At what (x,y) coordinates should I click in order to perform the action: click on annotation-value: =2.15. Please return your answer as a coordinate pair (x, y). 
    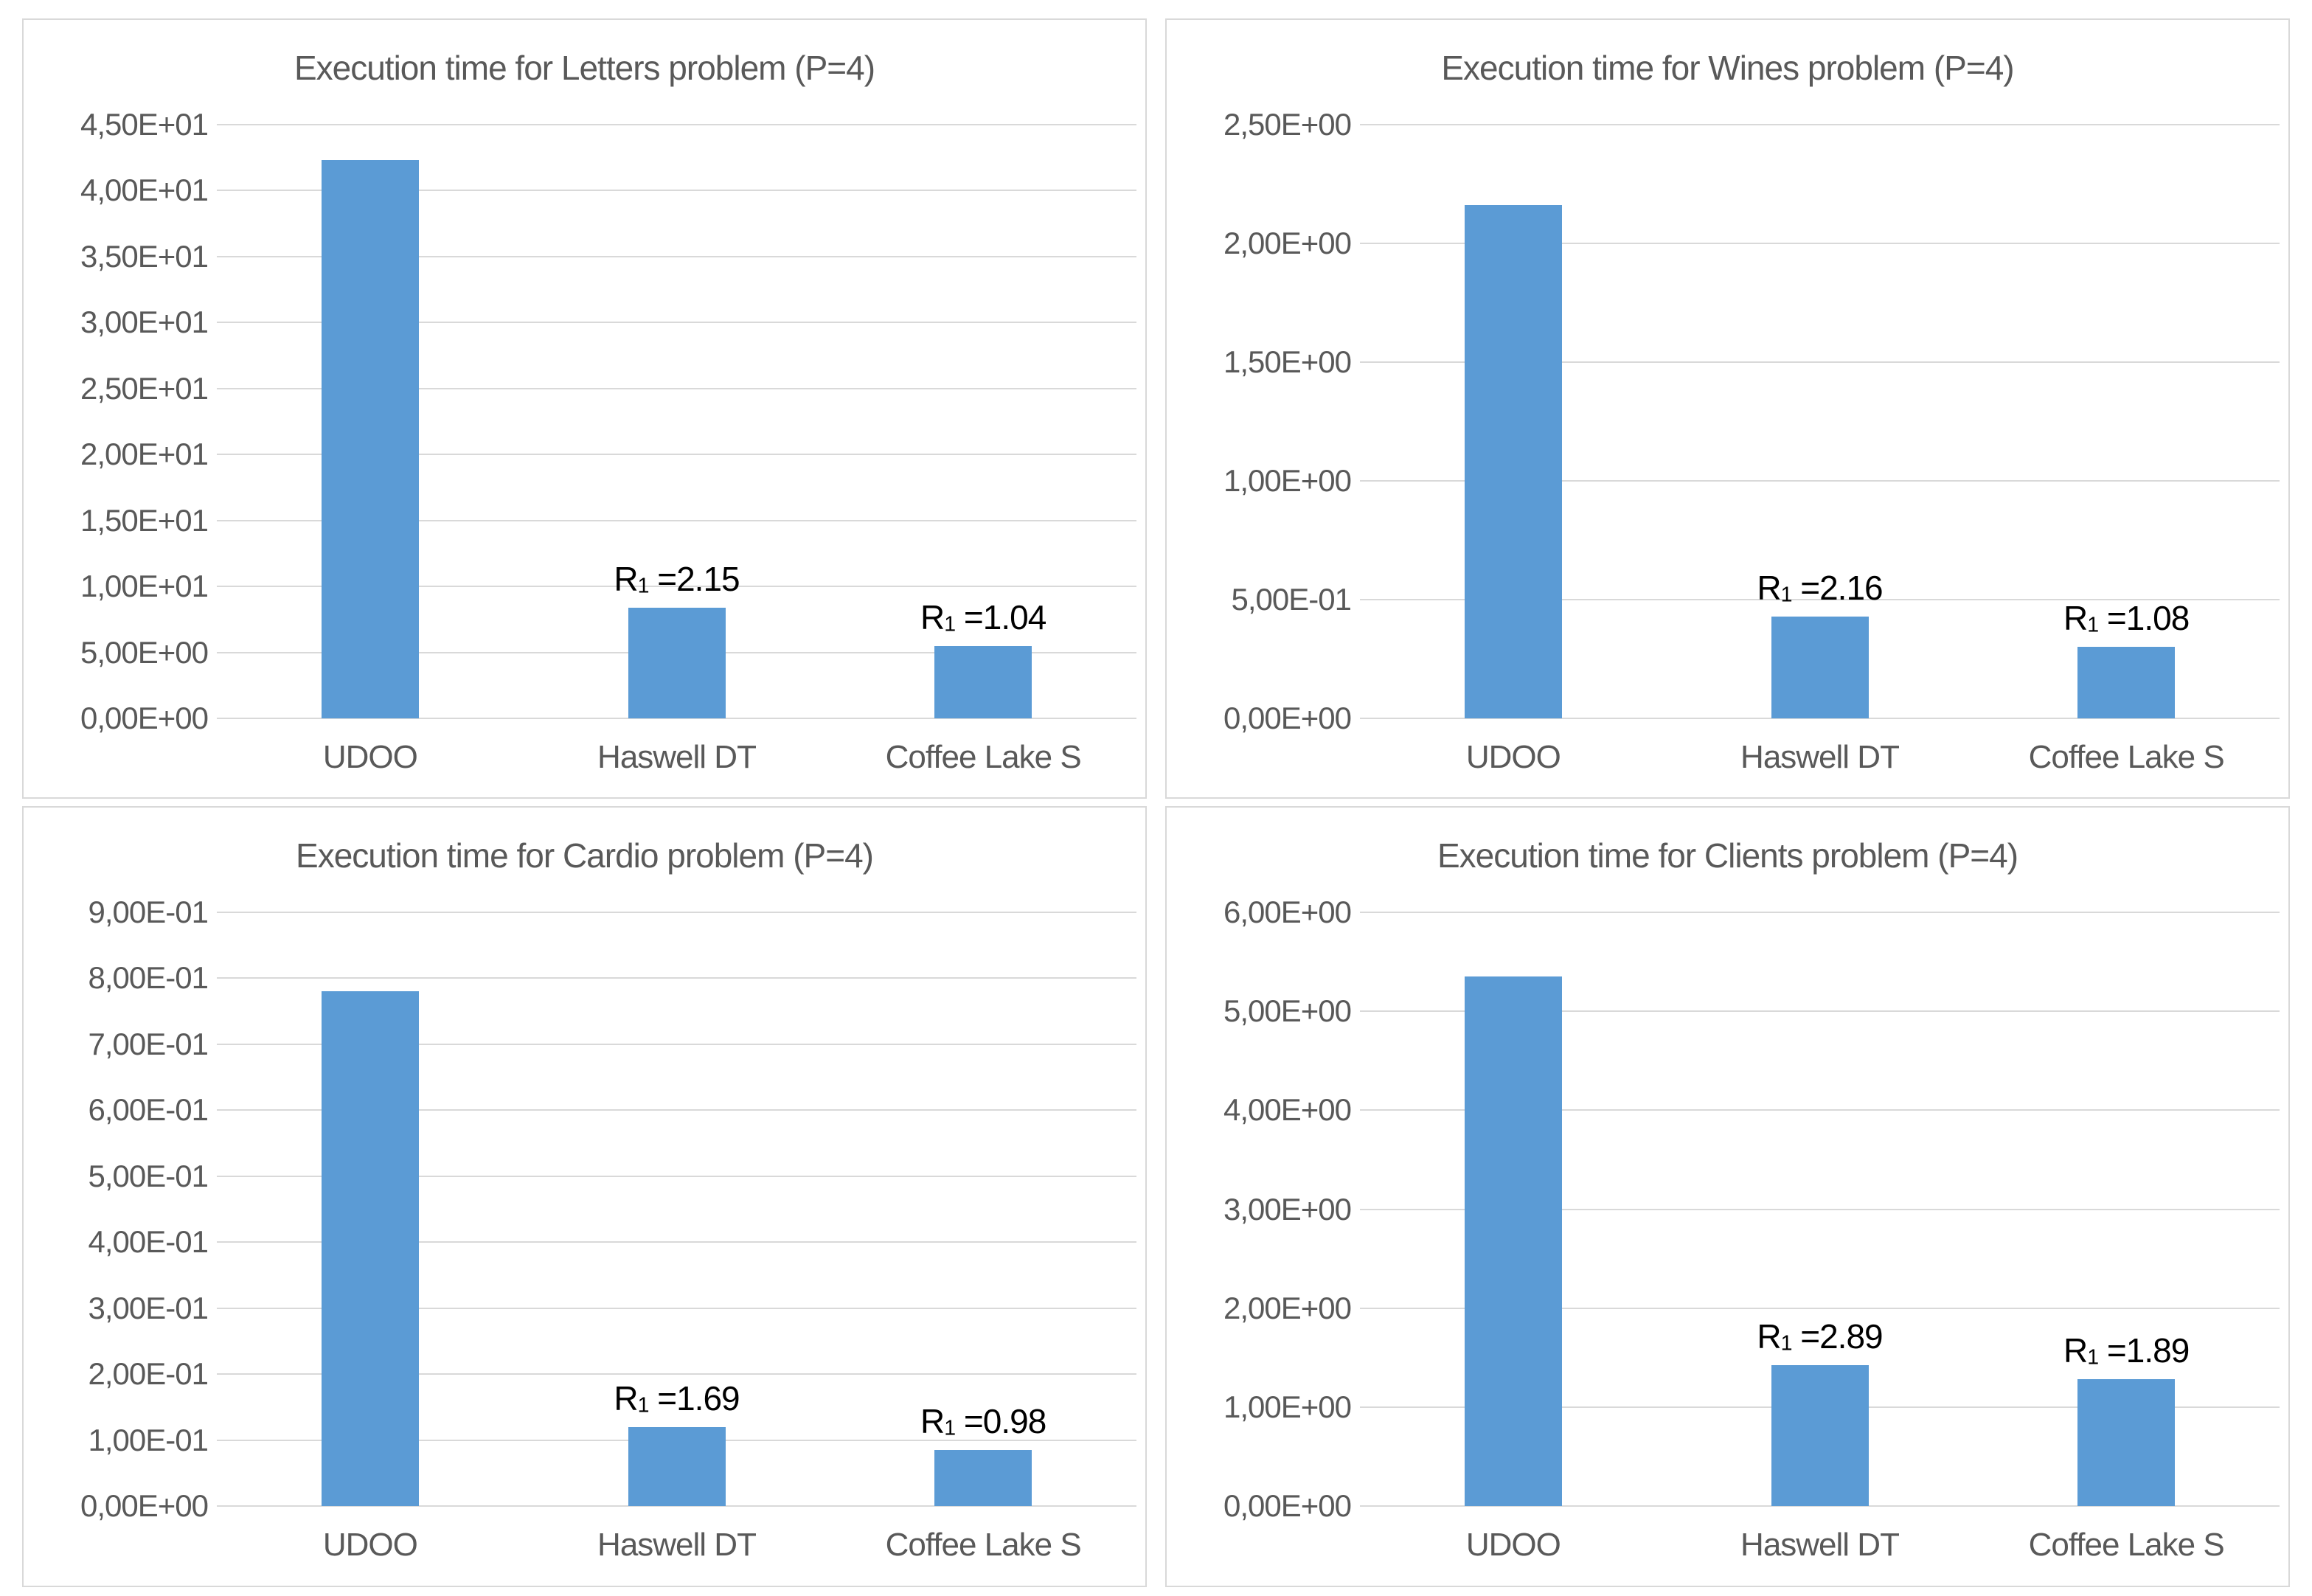
    Looking at the image, I should click on (694, 578).